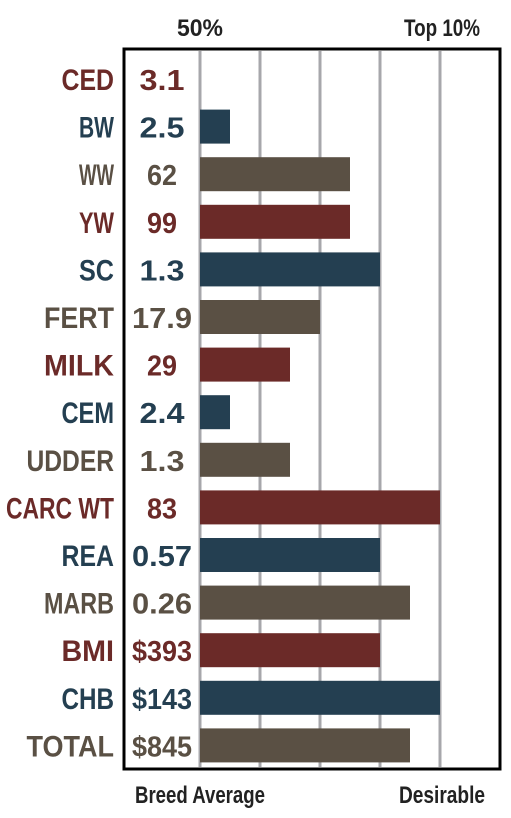 Image resolution: width=511 pixels, height=818 pixels. Describe the element at coordinates (88, 413) in the screenshot. I see `trait-label: CEM` at that location.